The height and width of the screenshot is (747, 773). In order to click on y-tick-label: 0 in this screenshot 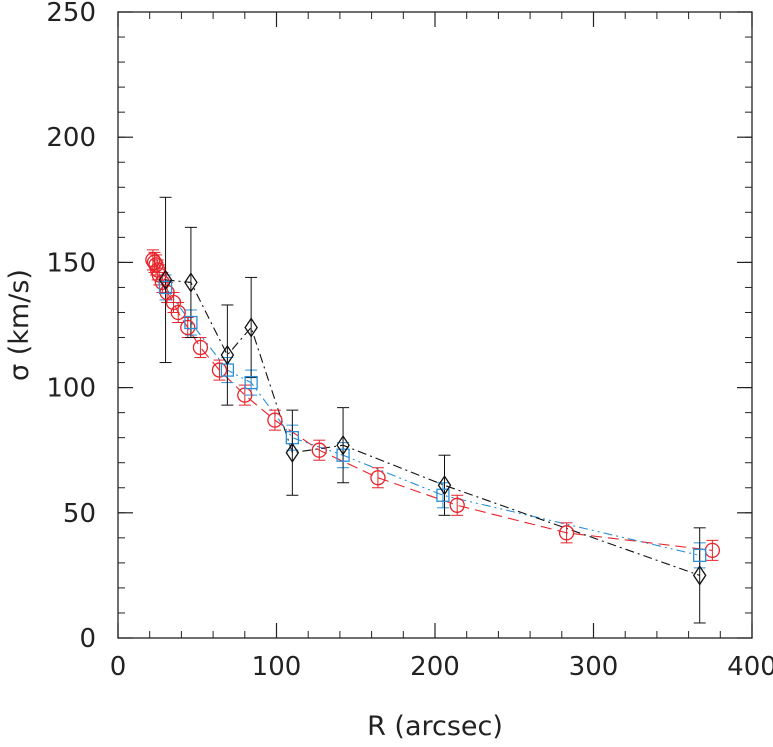, I will do `click(87, 639)`.